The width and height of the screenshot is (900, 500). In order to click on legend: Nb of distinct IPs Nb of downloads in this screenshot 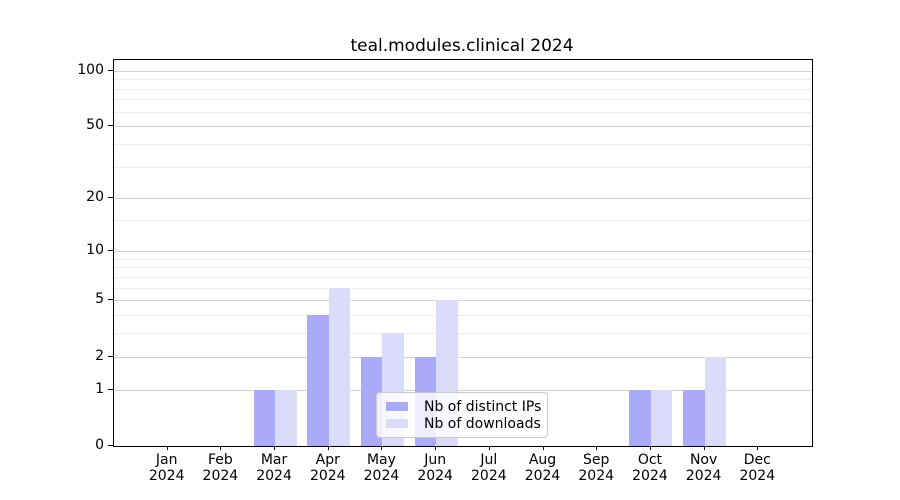, I will do `click(462, 415)`.